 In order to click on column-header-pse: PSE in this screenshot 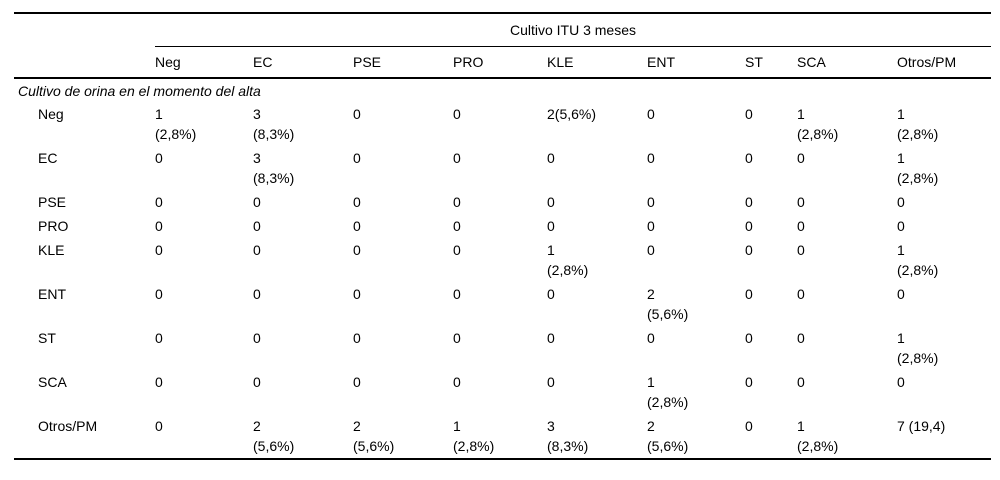, I will do `click(403, 62)`.